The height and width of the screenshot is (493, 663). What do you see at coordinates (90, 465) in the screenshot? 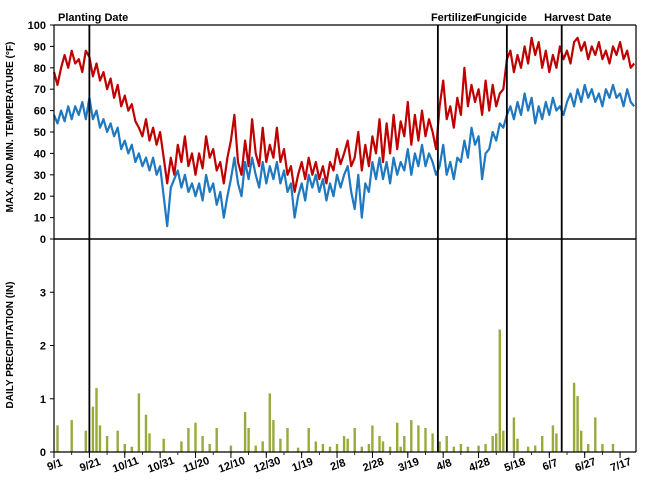
I see `x-tick-label: 9/21` at bounding box center [90, 465].